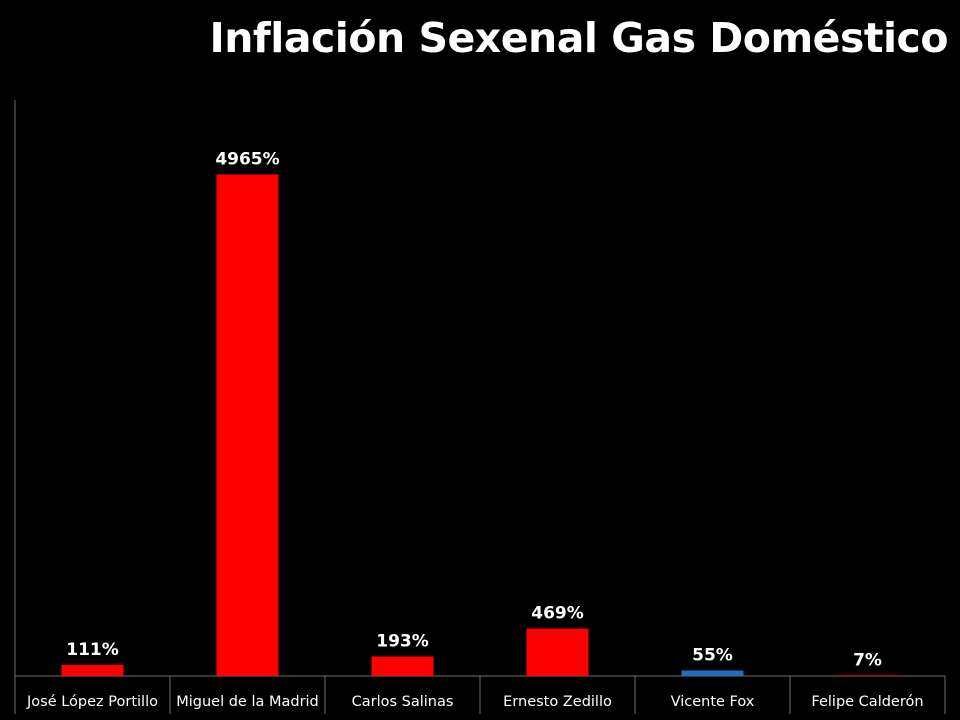 The width and height of the screenshot is (960, 720). I want to click on data-label-5: 7%, so click(867, 660).